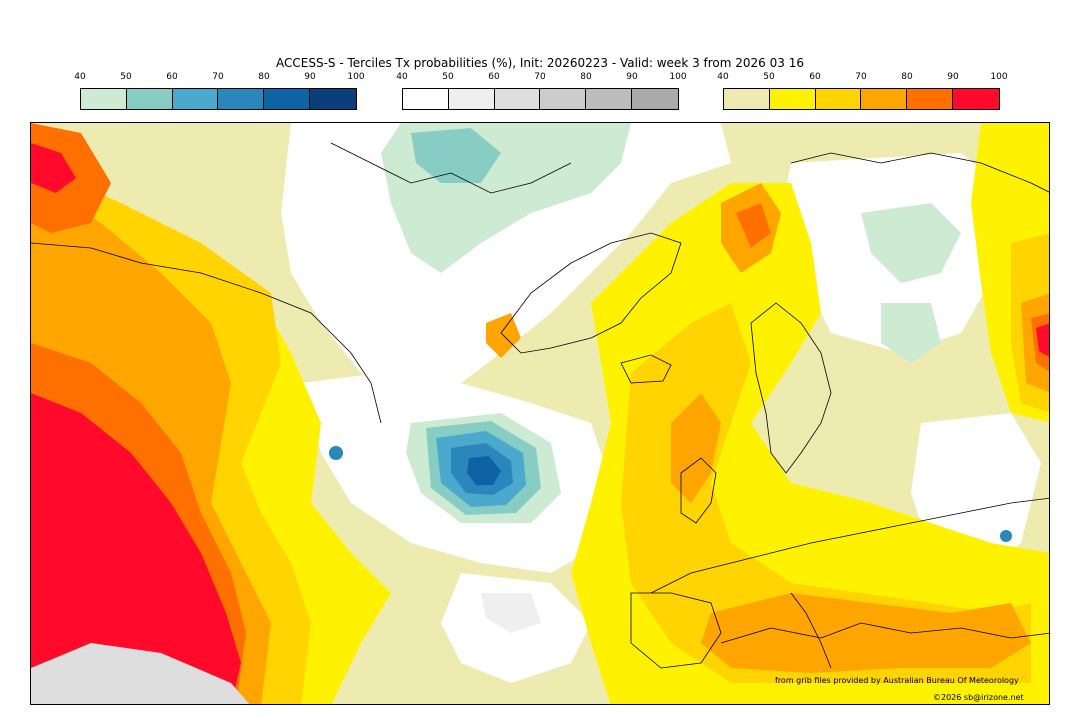  Describe the element at coordinates (484, 470) in the screenshot. I see `field-deepblue-atlantic` at that location.